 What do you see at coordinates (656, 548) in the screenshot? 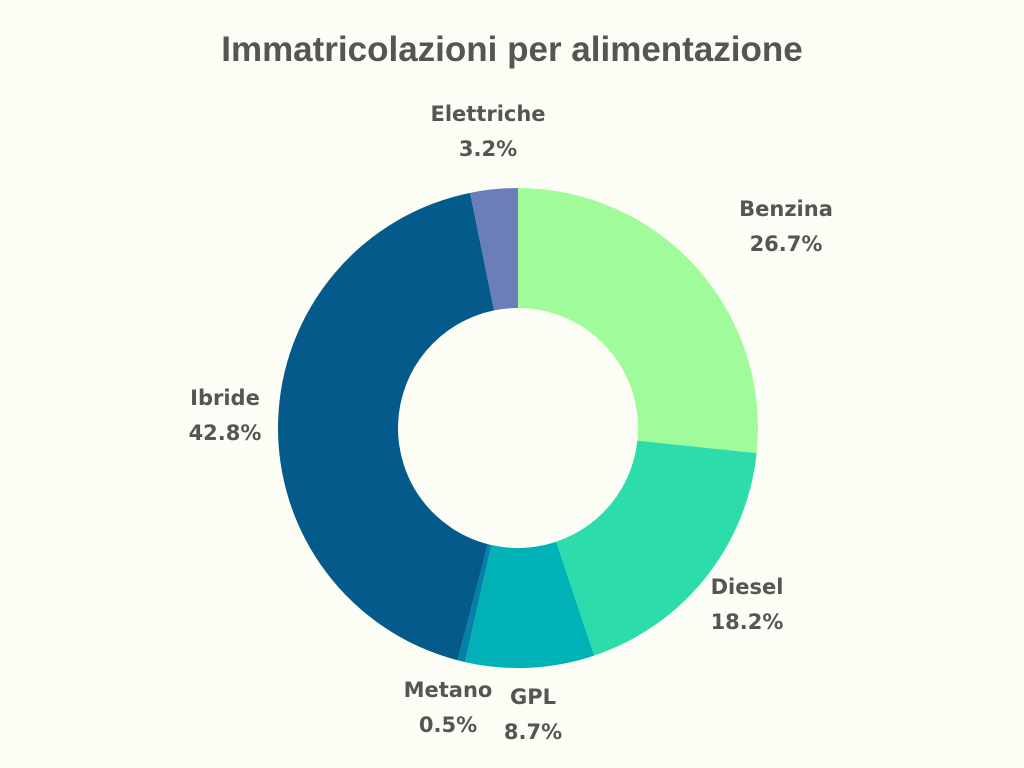
I see `slice-diesel` at bounding box center [656, 548].